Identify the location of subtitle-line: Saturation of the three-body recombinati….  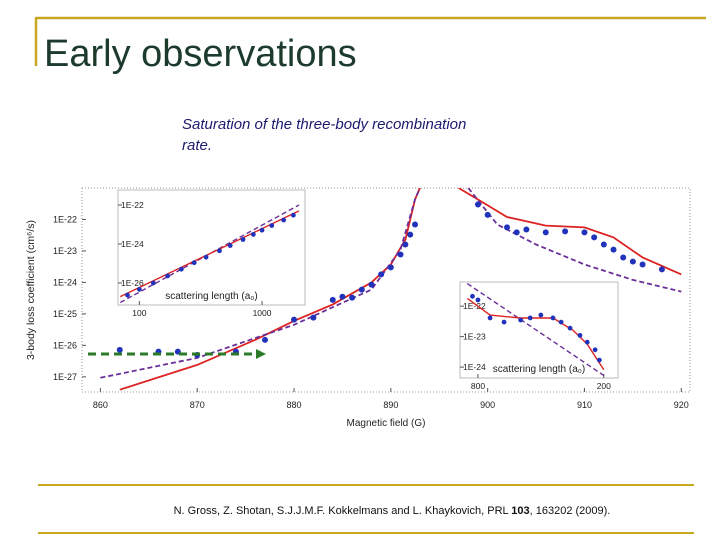
(324, 124).